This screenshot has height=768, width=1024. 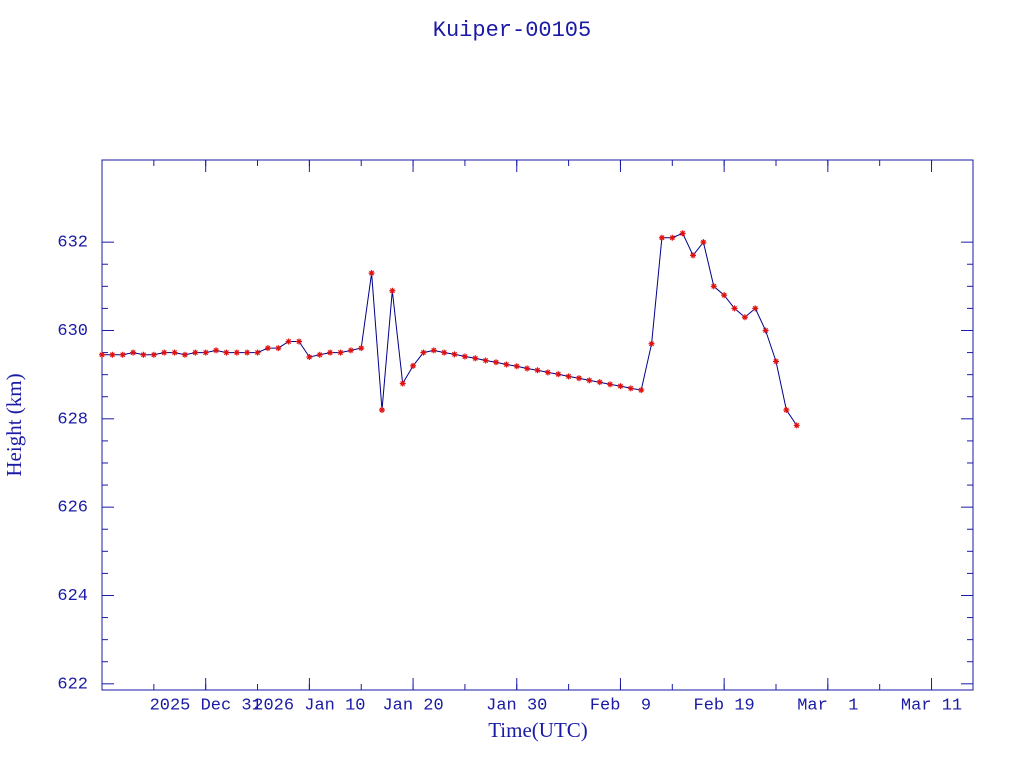 What do you see at coordinates (931, 705) in the screenshot?
I see `x-tick-label: Mar 11` at bounding box center [931, 705].